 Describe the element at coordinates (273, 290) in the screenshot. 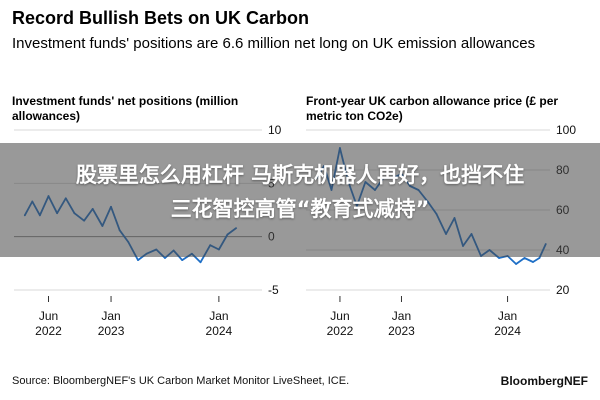

I see `y-tick-label: -5` at that location.